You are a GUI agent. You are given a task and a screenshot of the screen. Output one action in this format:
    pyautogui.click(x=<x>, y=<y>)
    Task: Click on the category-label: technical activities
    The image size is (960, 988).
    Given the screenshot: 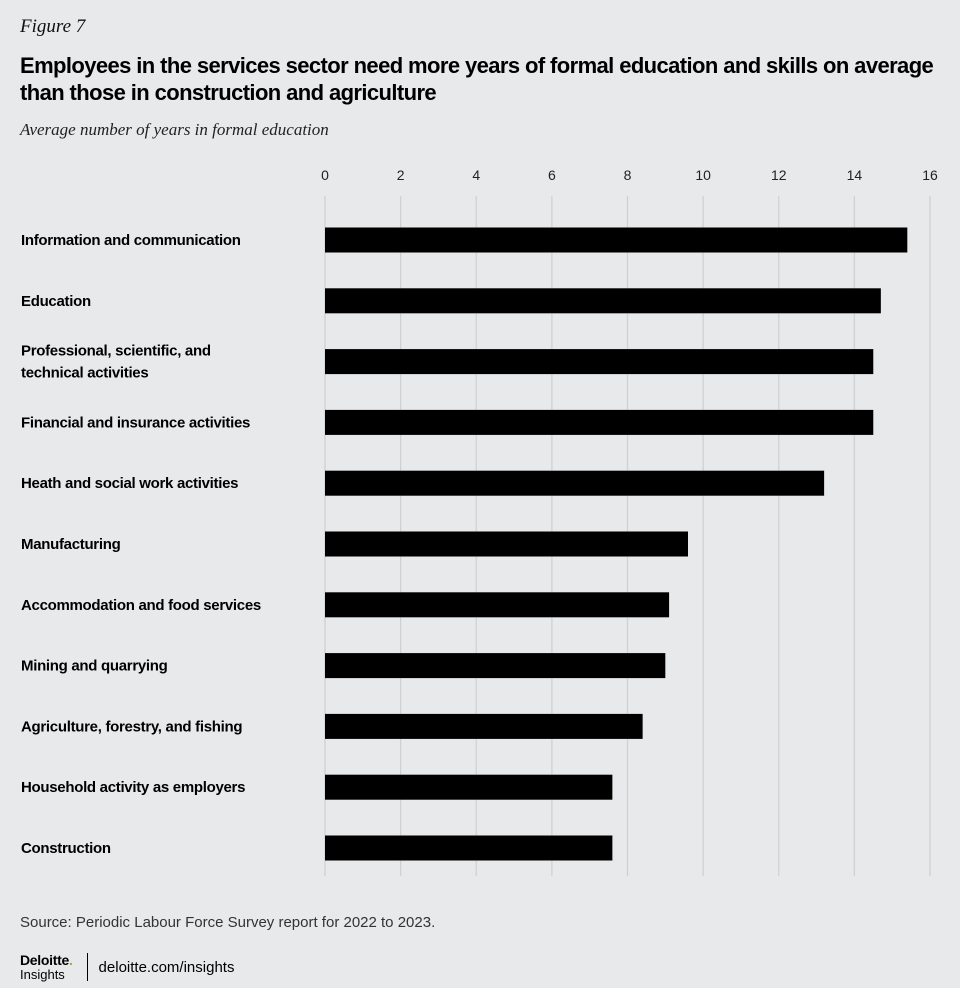 What is the action you would take?
    pyautogui.click(x=84, y=373)
    